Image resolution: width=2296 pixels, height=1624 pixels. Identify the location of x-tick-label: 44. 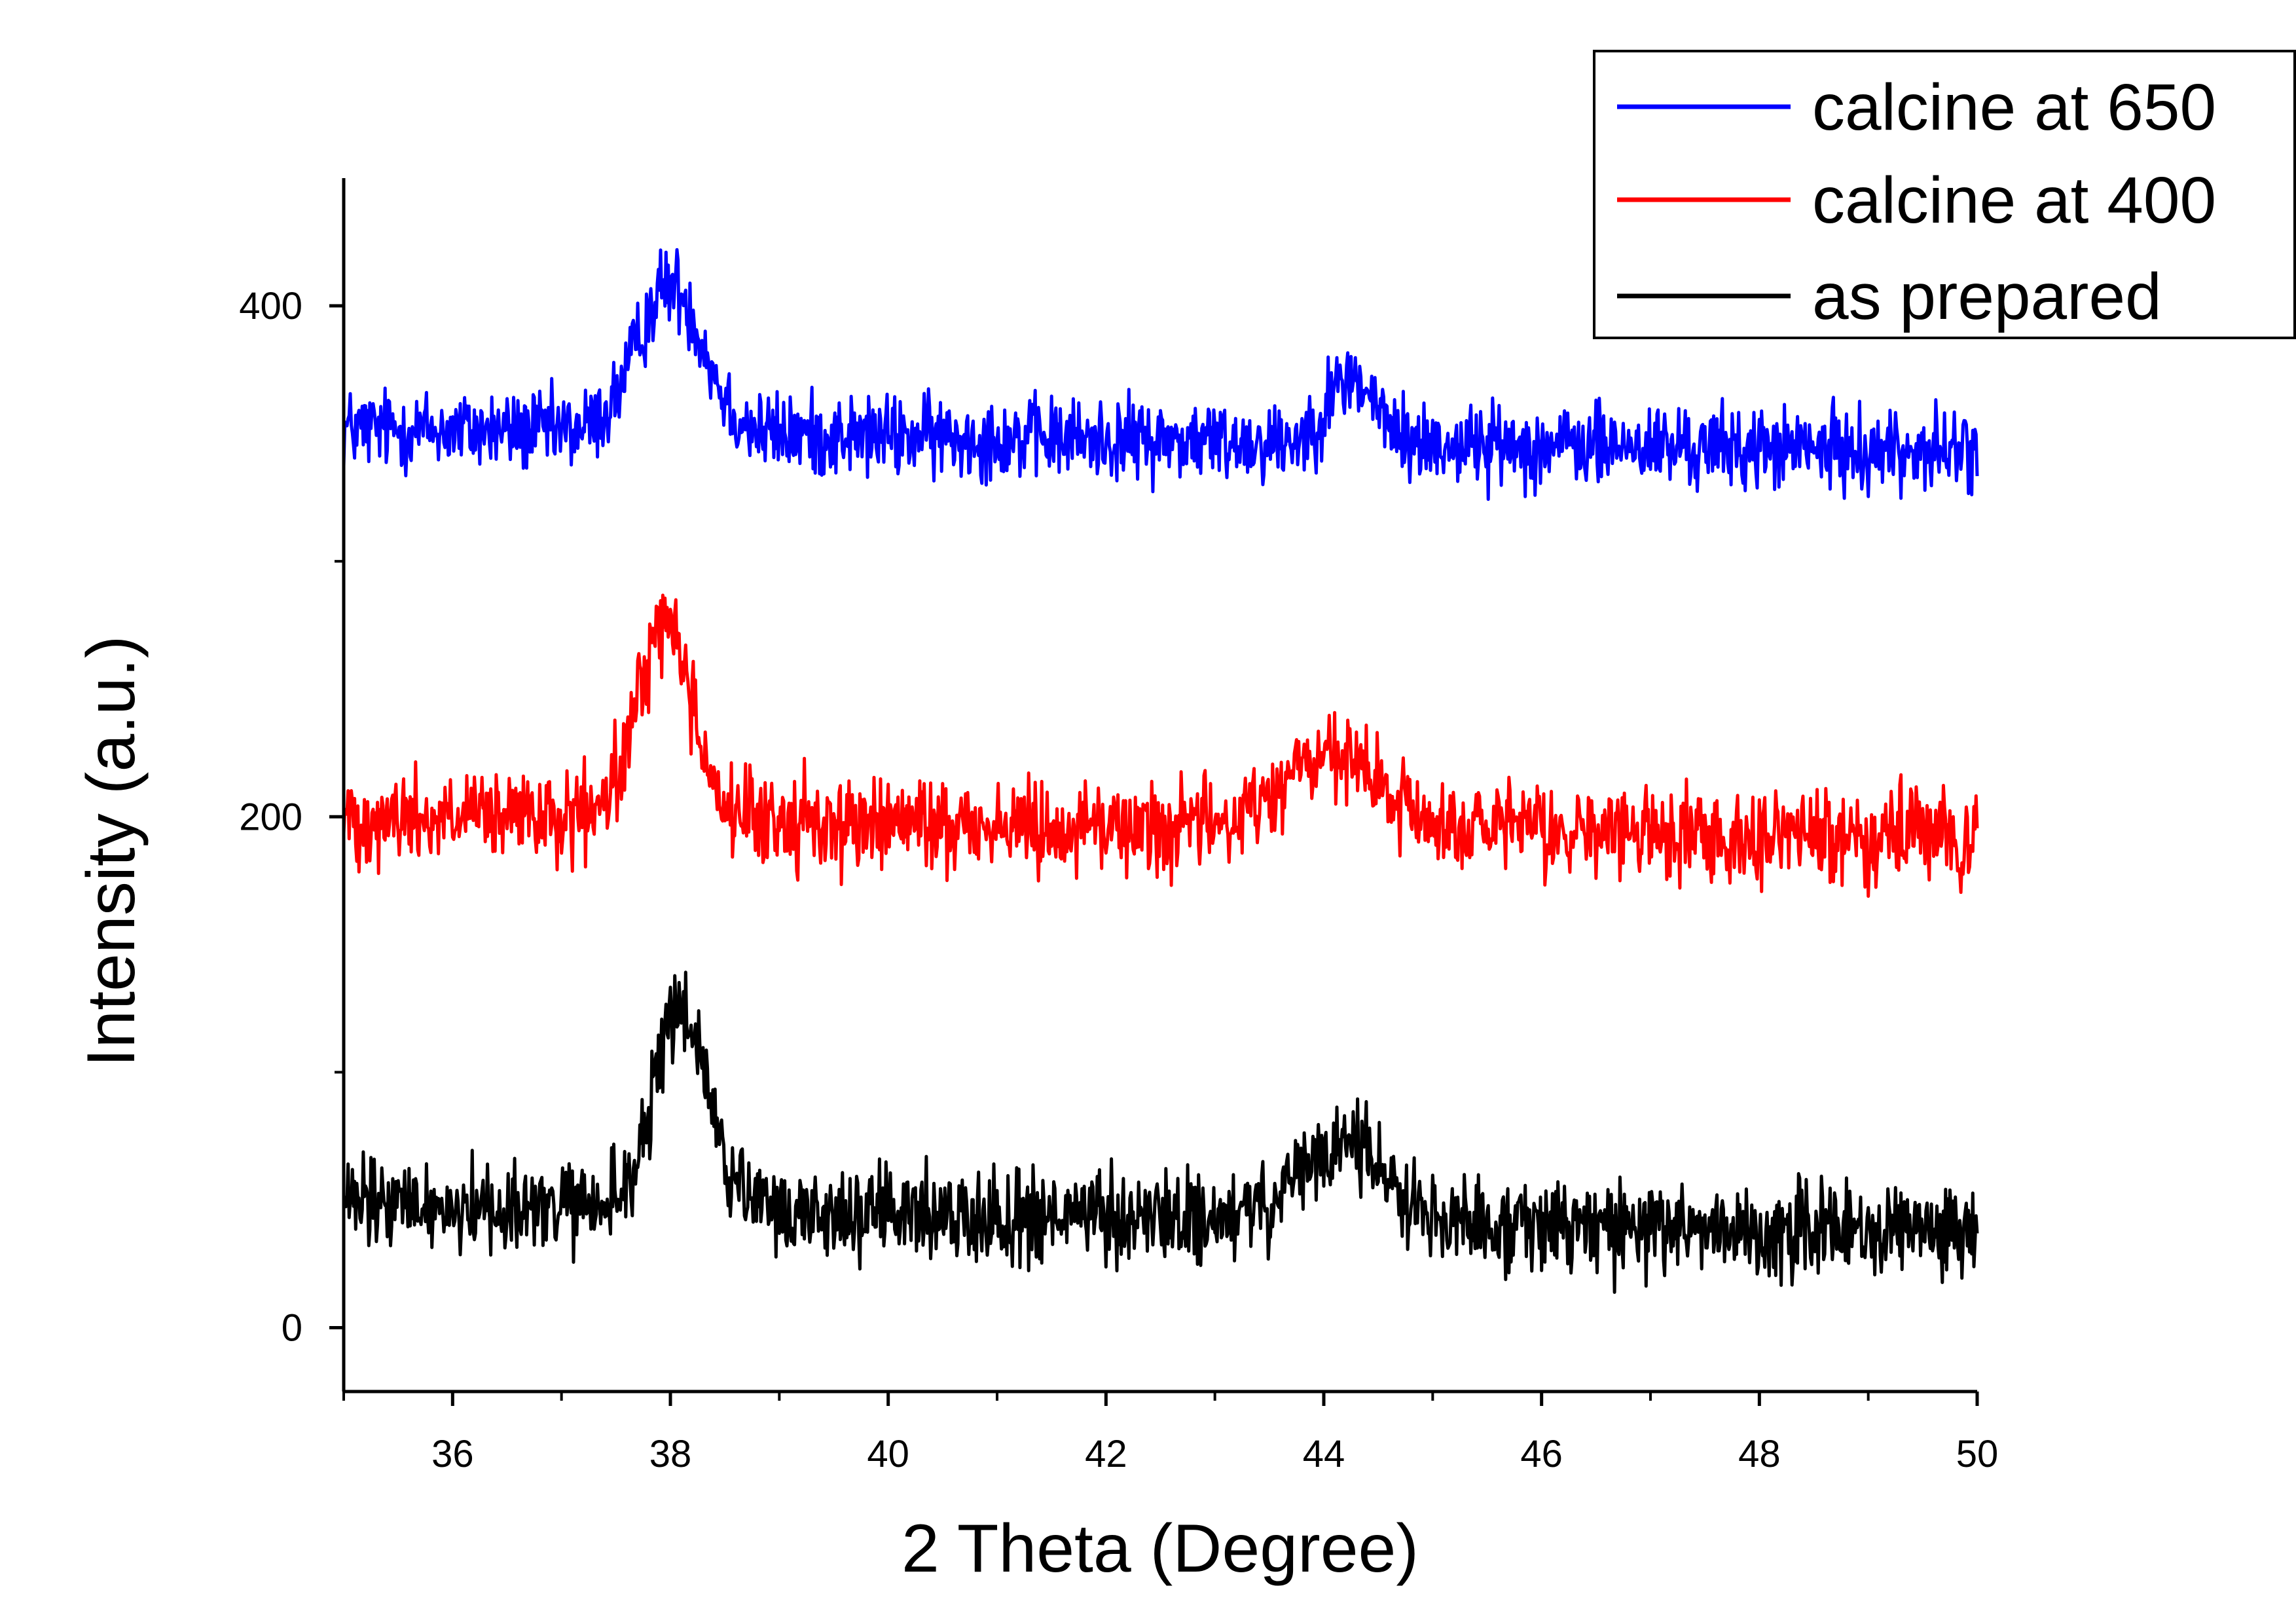
(1324, 1454).